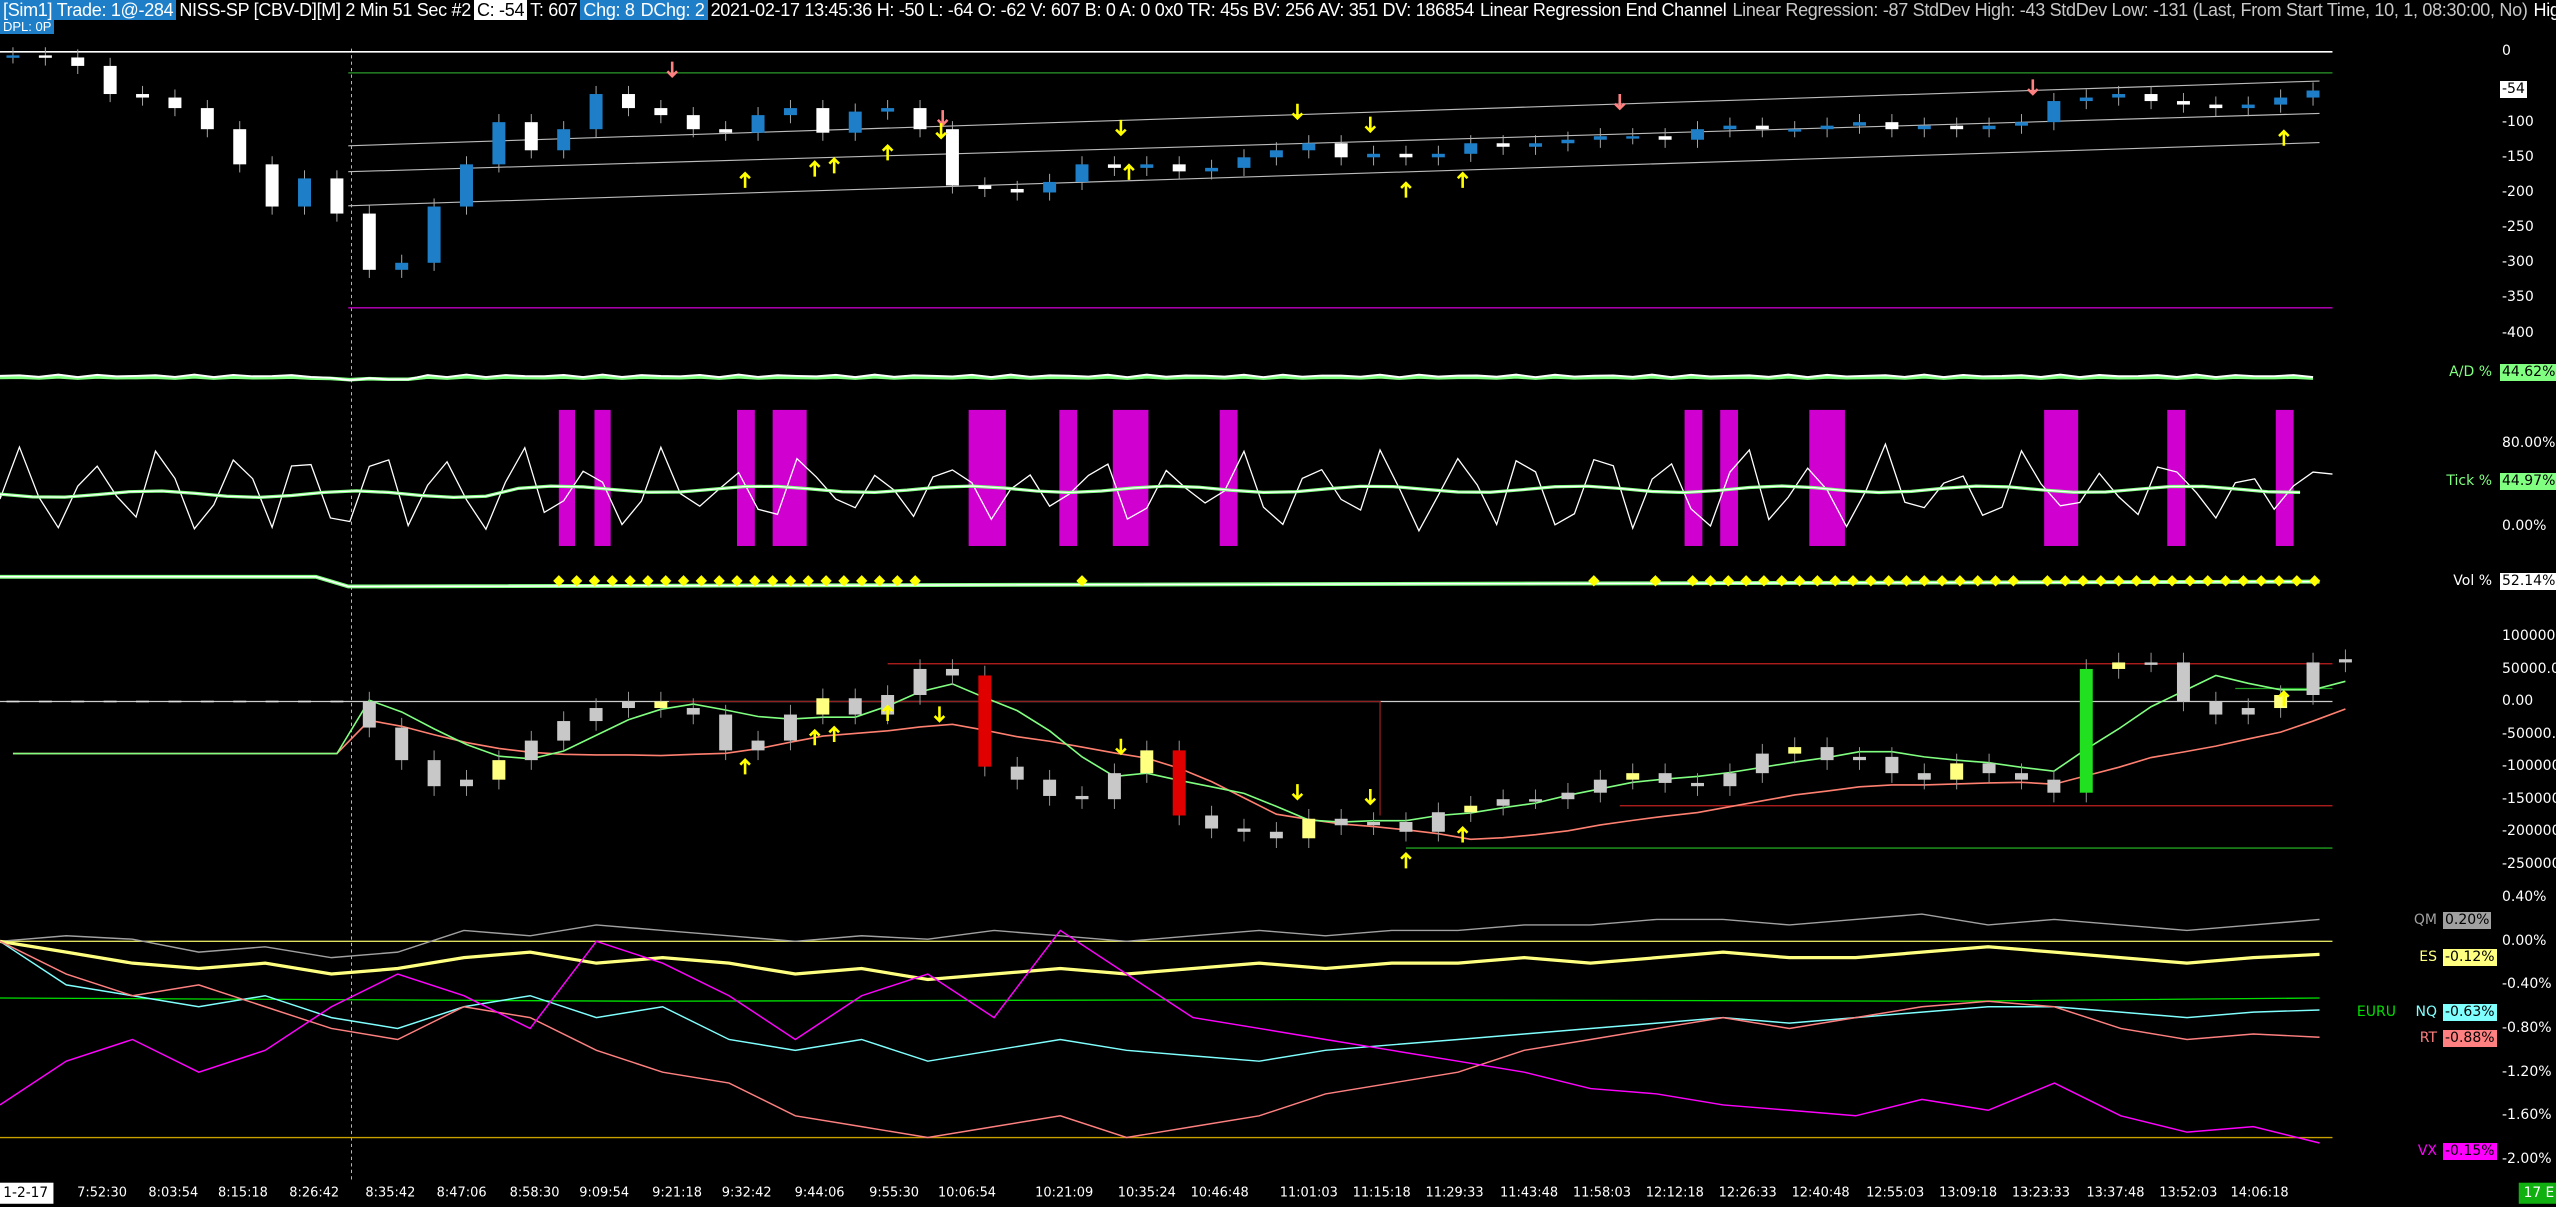 This screenshot has height=1207, width=2556. I want to click on study-name: Linear Regression End Channel, so click(1603, 10).